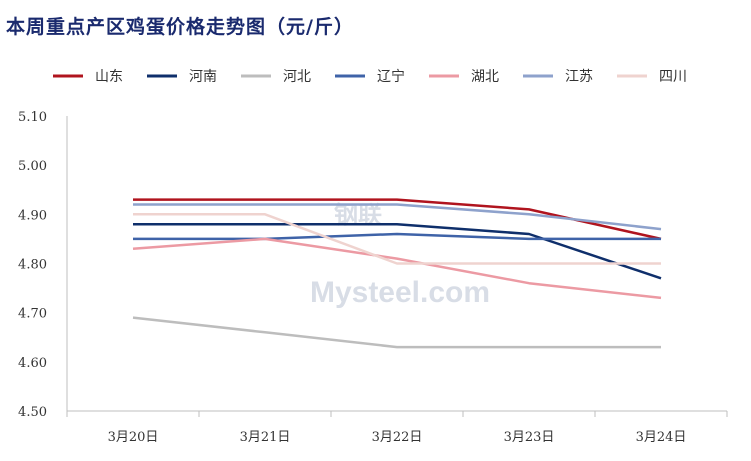 The height and width of the screenshot is (461, 751). Describe the element at coordinates (297, 77) in the screenshot. I see `legend-label-2: 河北` at that location.